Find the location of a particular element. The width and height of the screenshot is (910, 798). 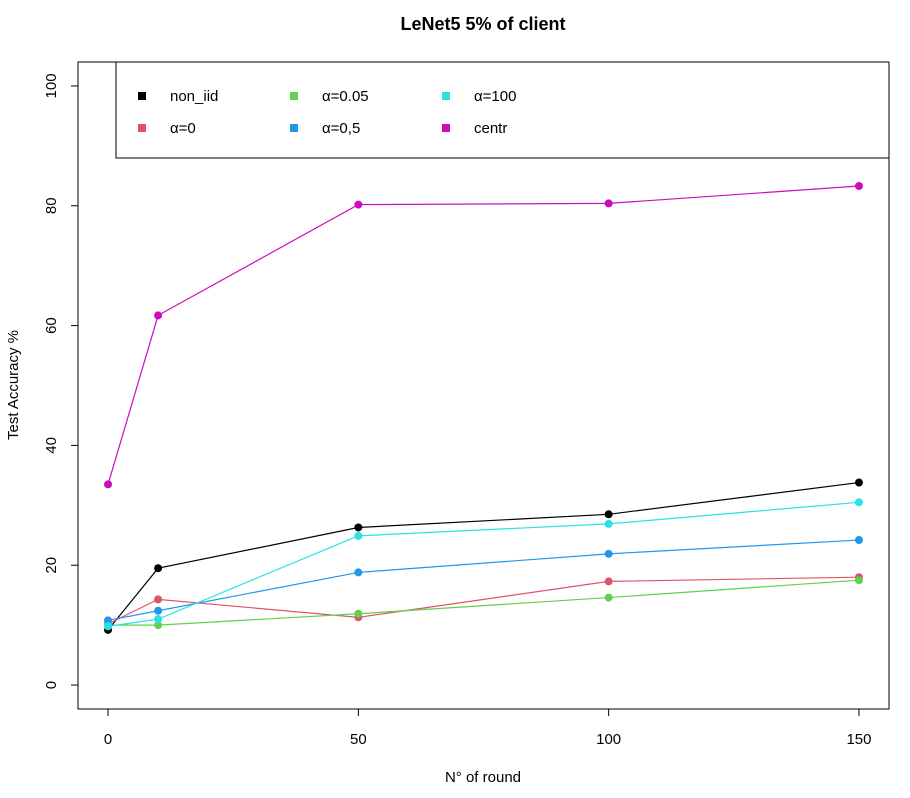

x-tick-label: 100 is located at coordinates (608, 739).